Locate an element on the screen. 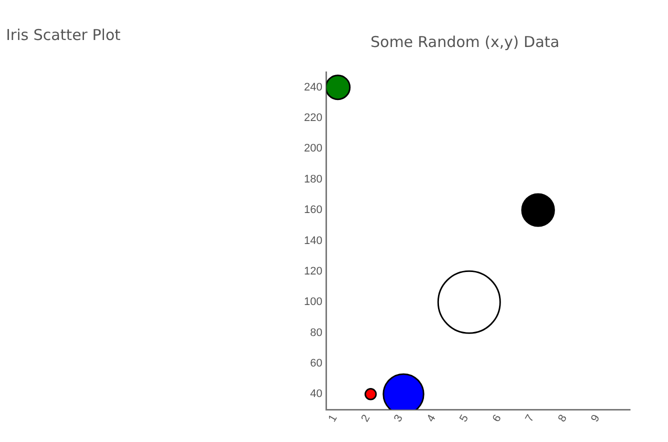  x-tick-label: 6 is located at coordinates (497, 418).